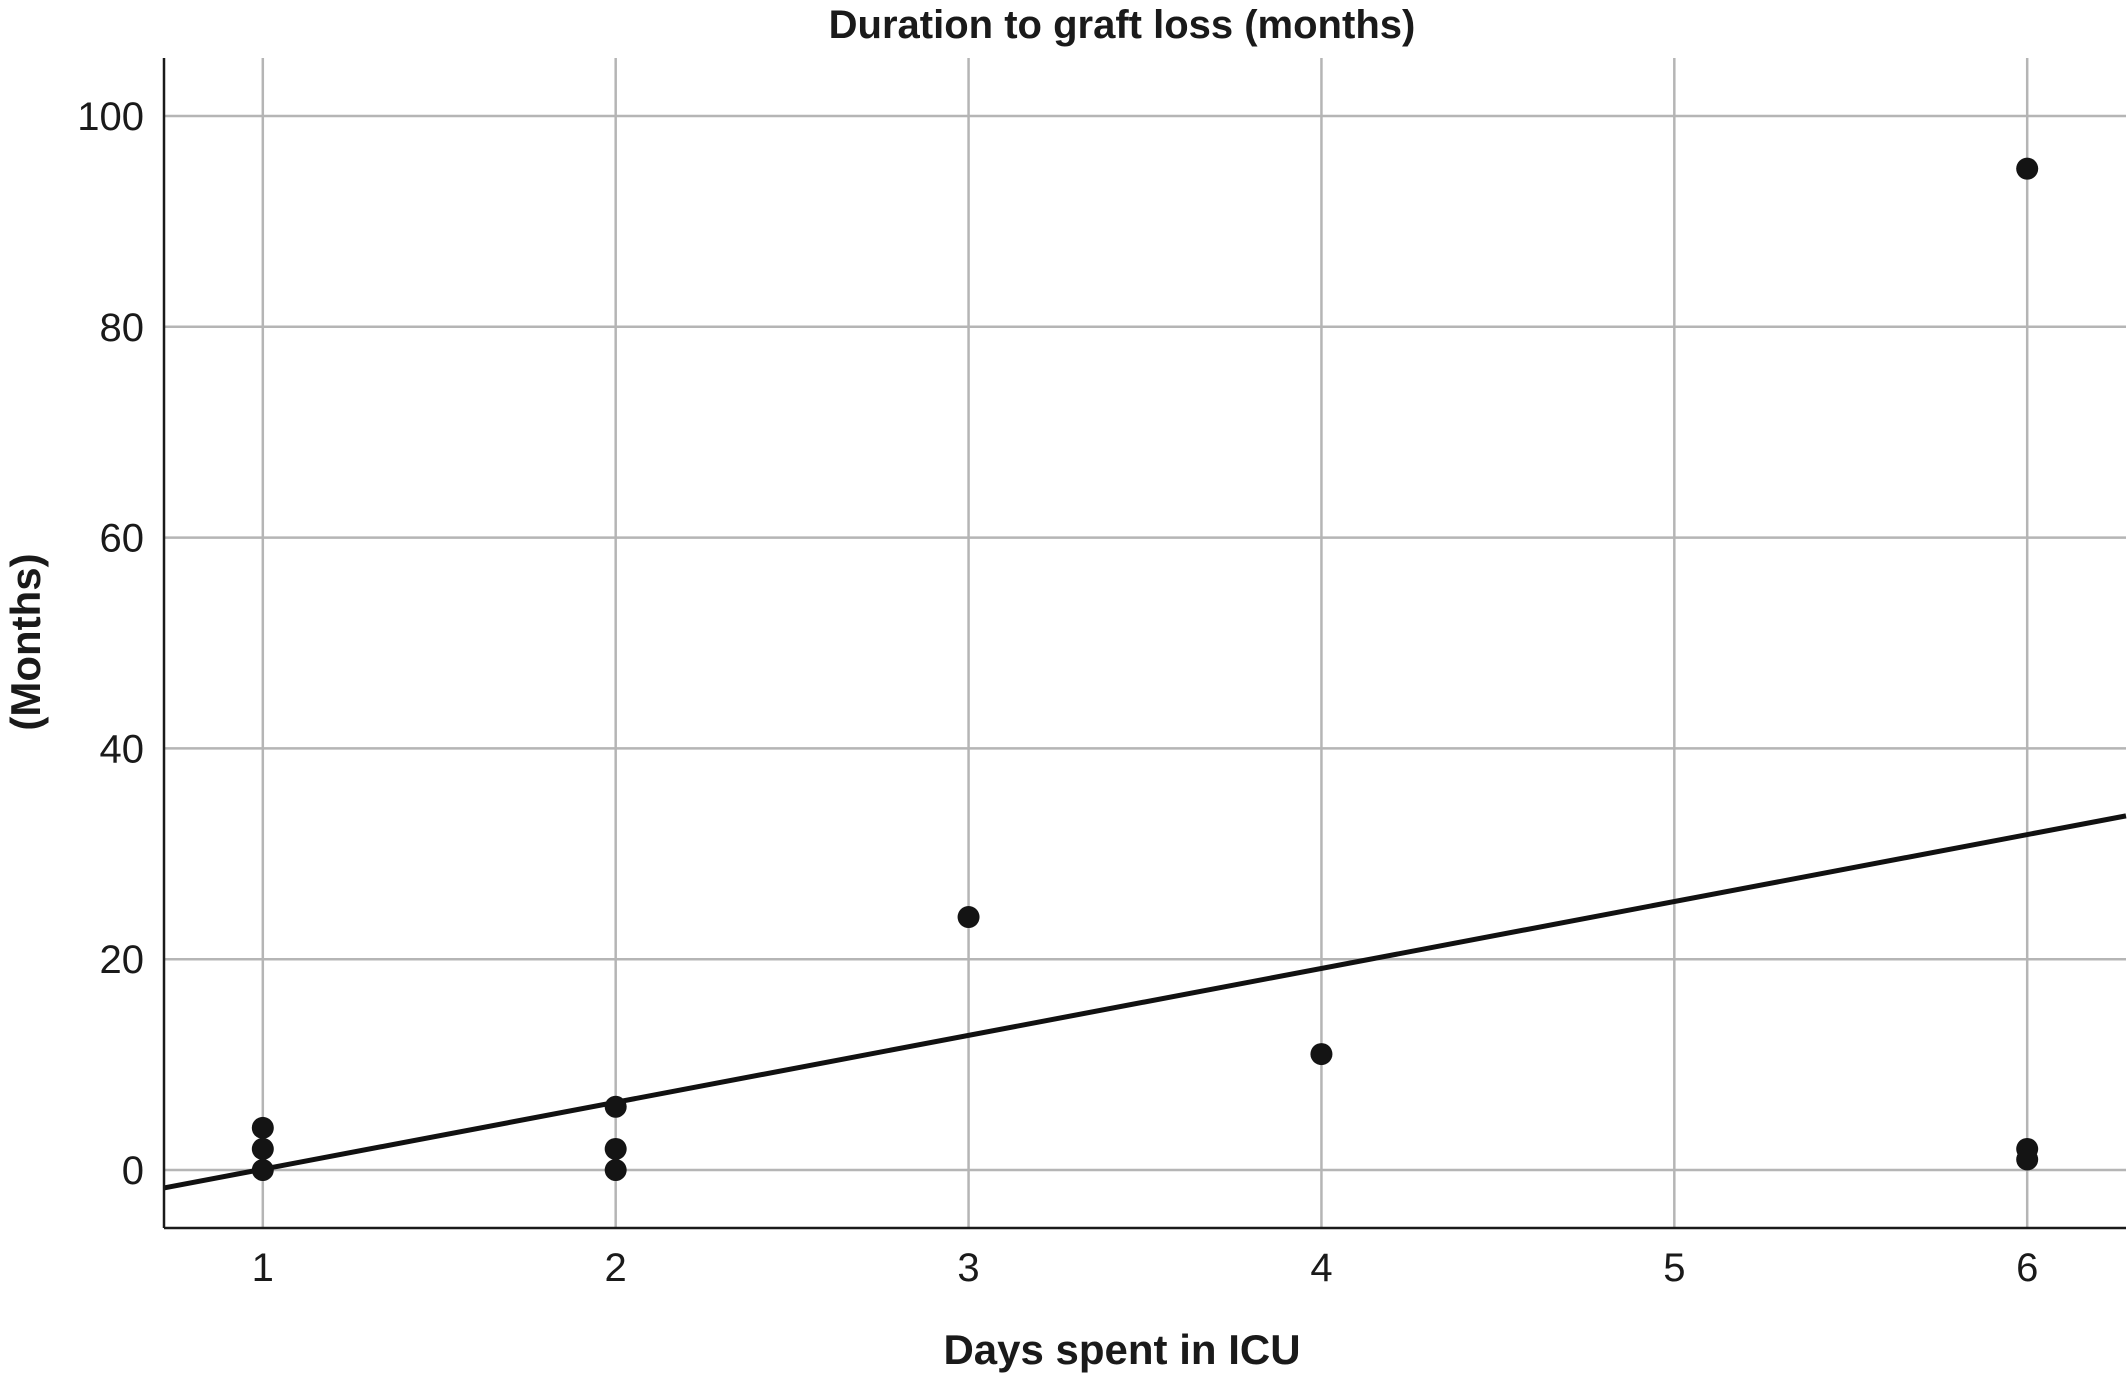  I want to click on y-tick-label: 80, so click(122, 328).